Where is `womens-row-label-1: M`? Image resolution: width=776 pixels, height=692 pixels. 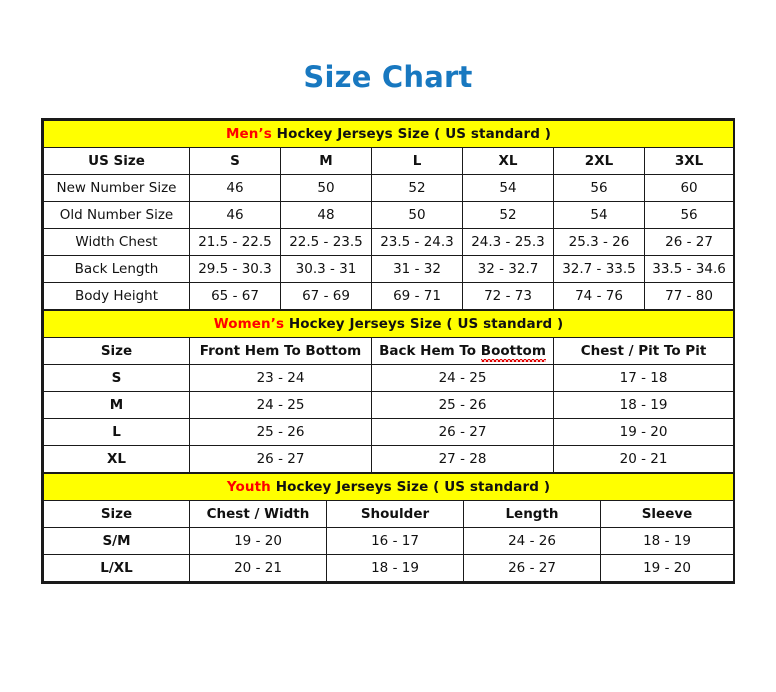
womens-row-label-1: M is located at coordinates (116, 404).